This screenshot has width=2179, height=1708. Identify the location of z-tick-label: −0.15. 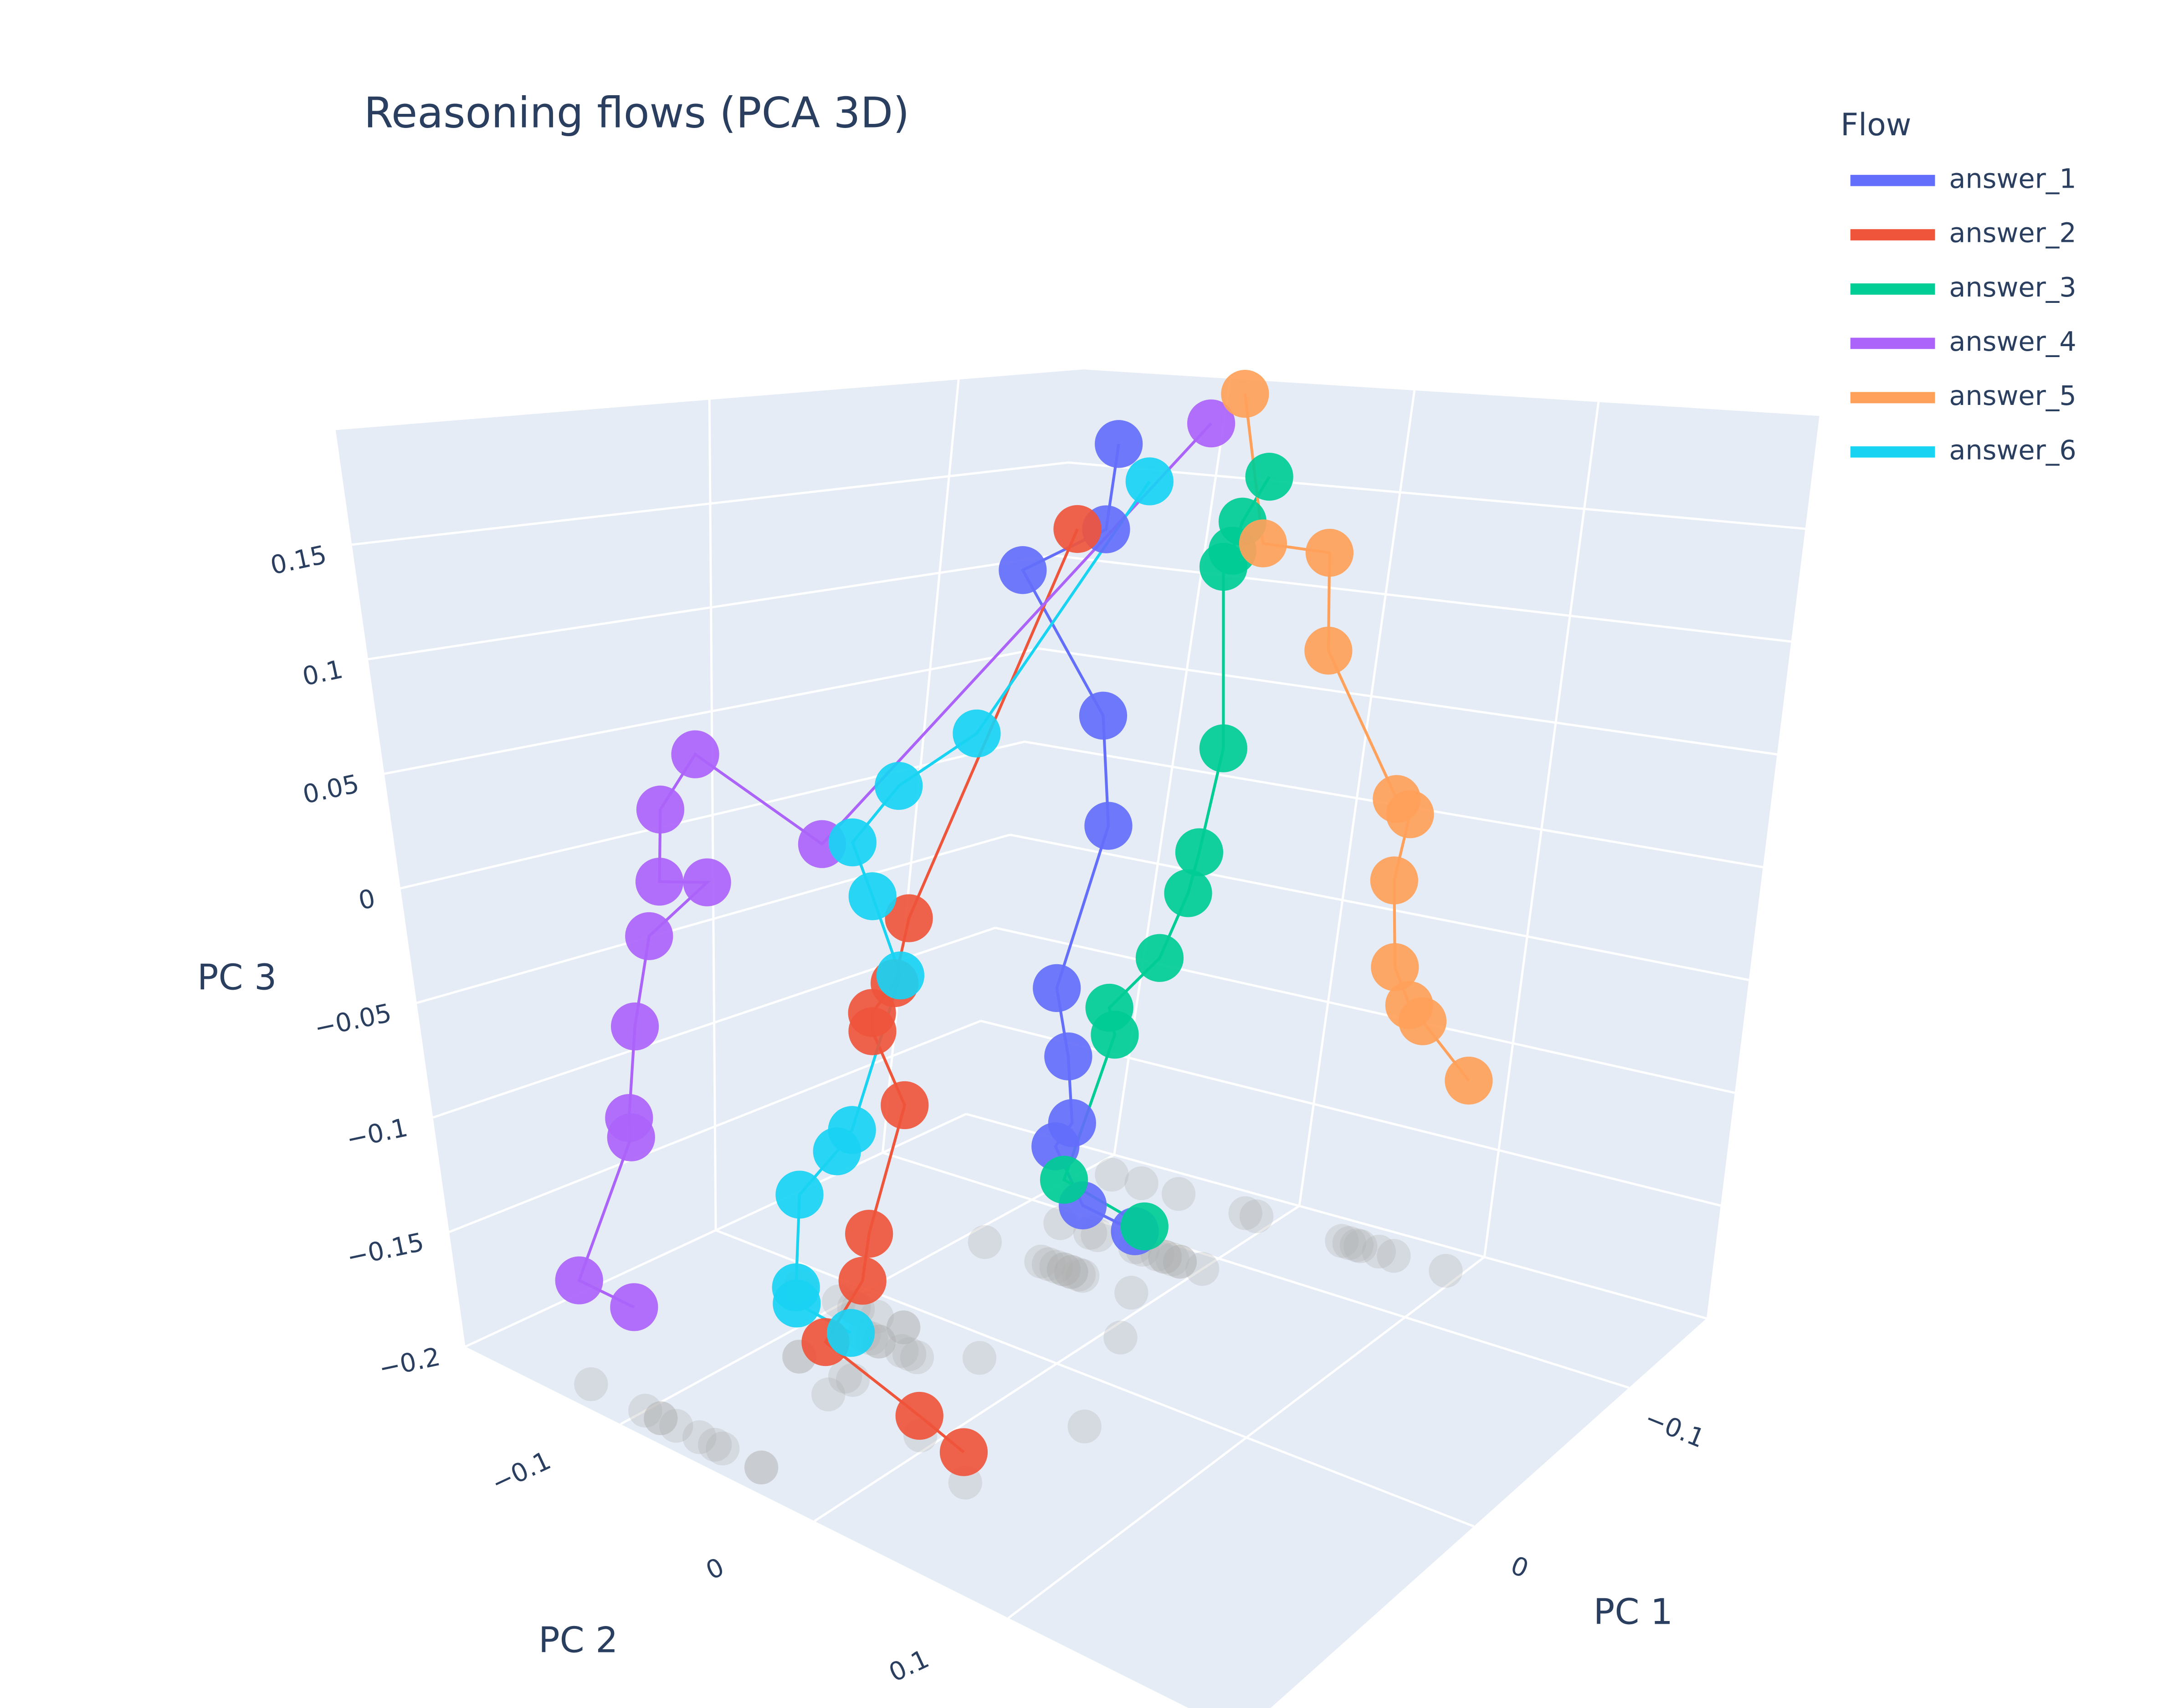
(385, 1250).